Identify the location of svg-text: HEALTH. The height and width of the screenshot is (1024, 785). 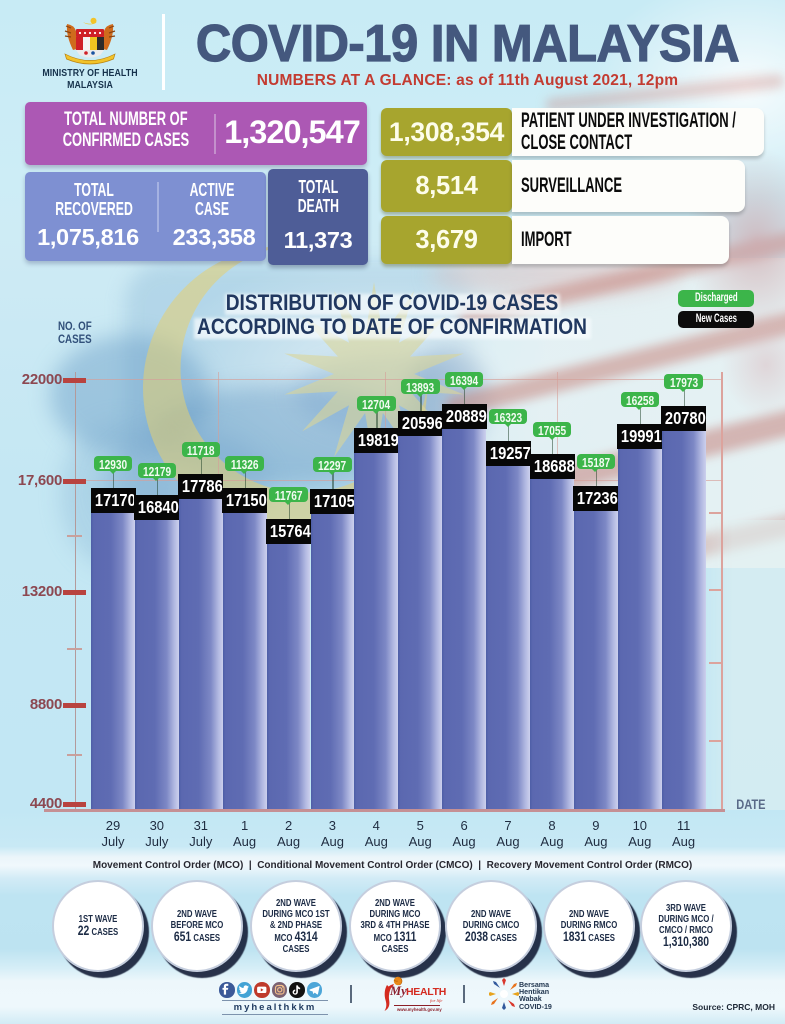
(426, 992).